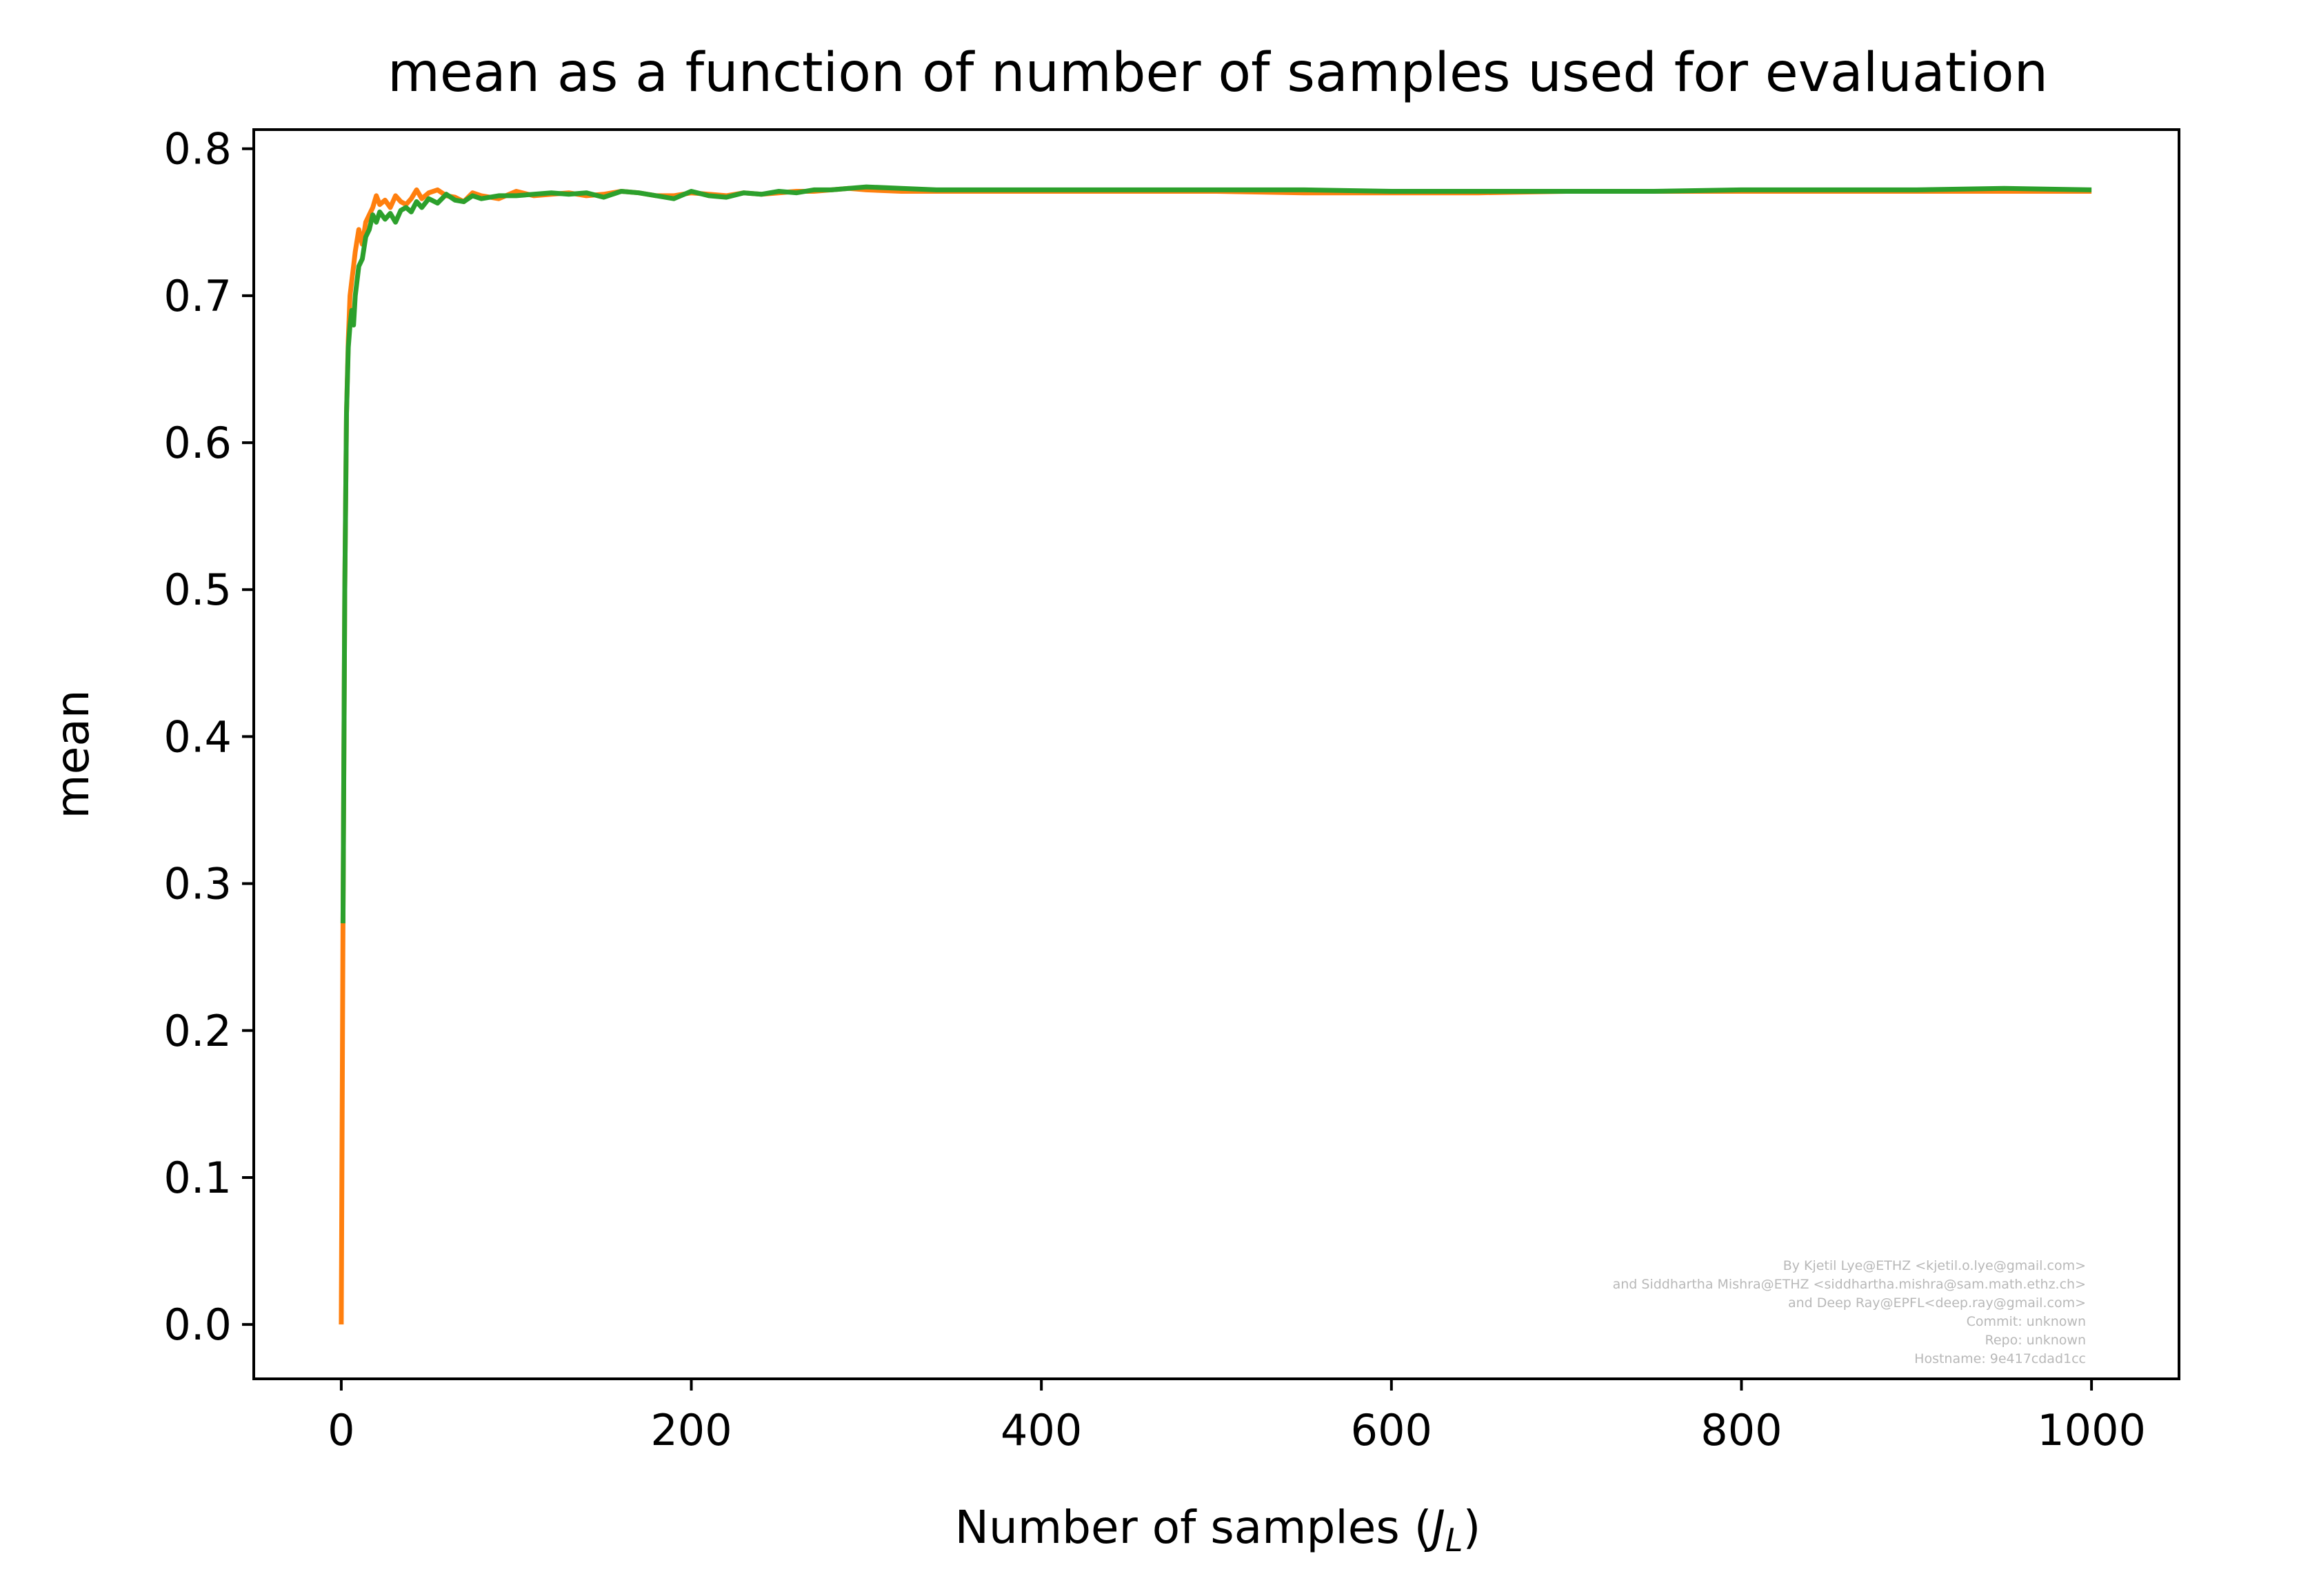  What do you see at coordinates (1454, 1540) in the screenshot?
I see `x-axis-label-subscript: L` at bounding box center [1454, 1540].